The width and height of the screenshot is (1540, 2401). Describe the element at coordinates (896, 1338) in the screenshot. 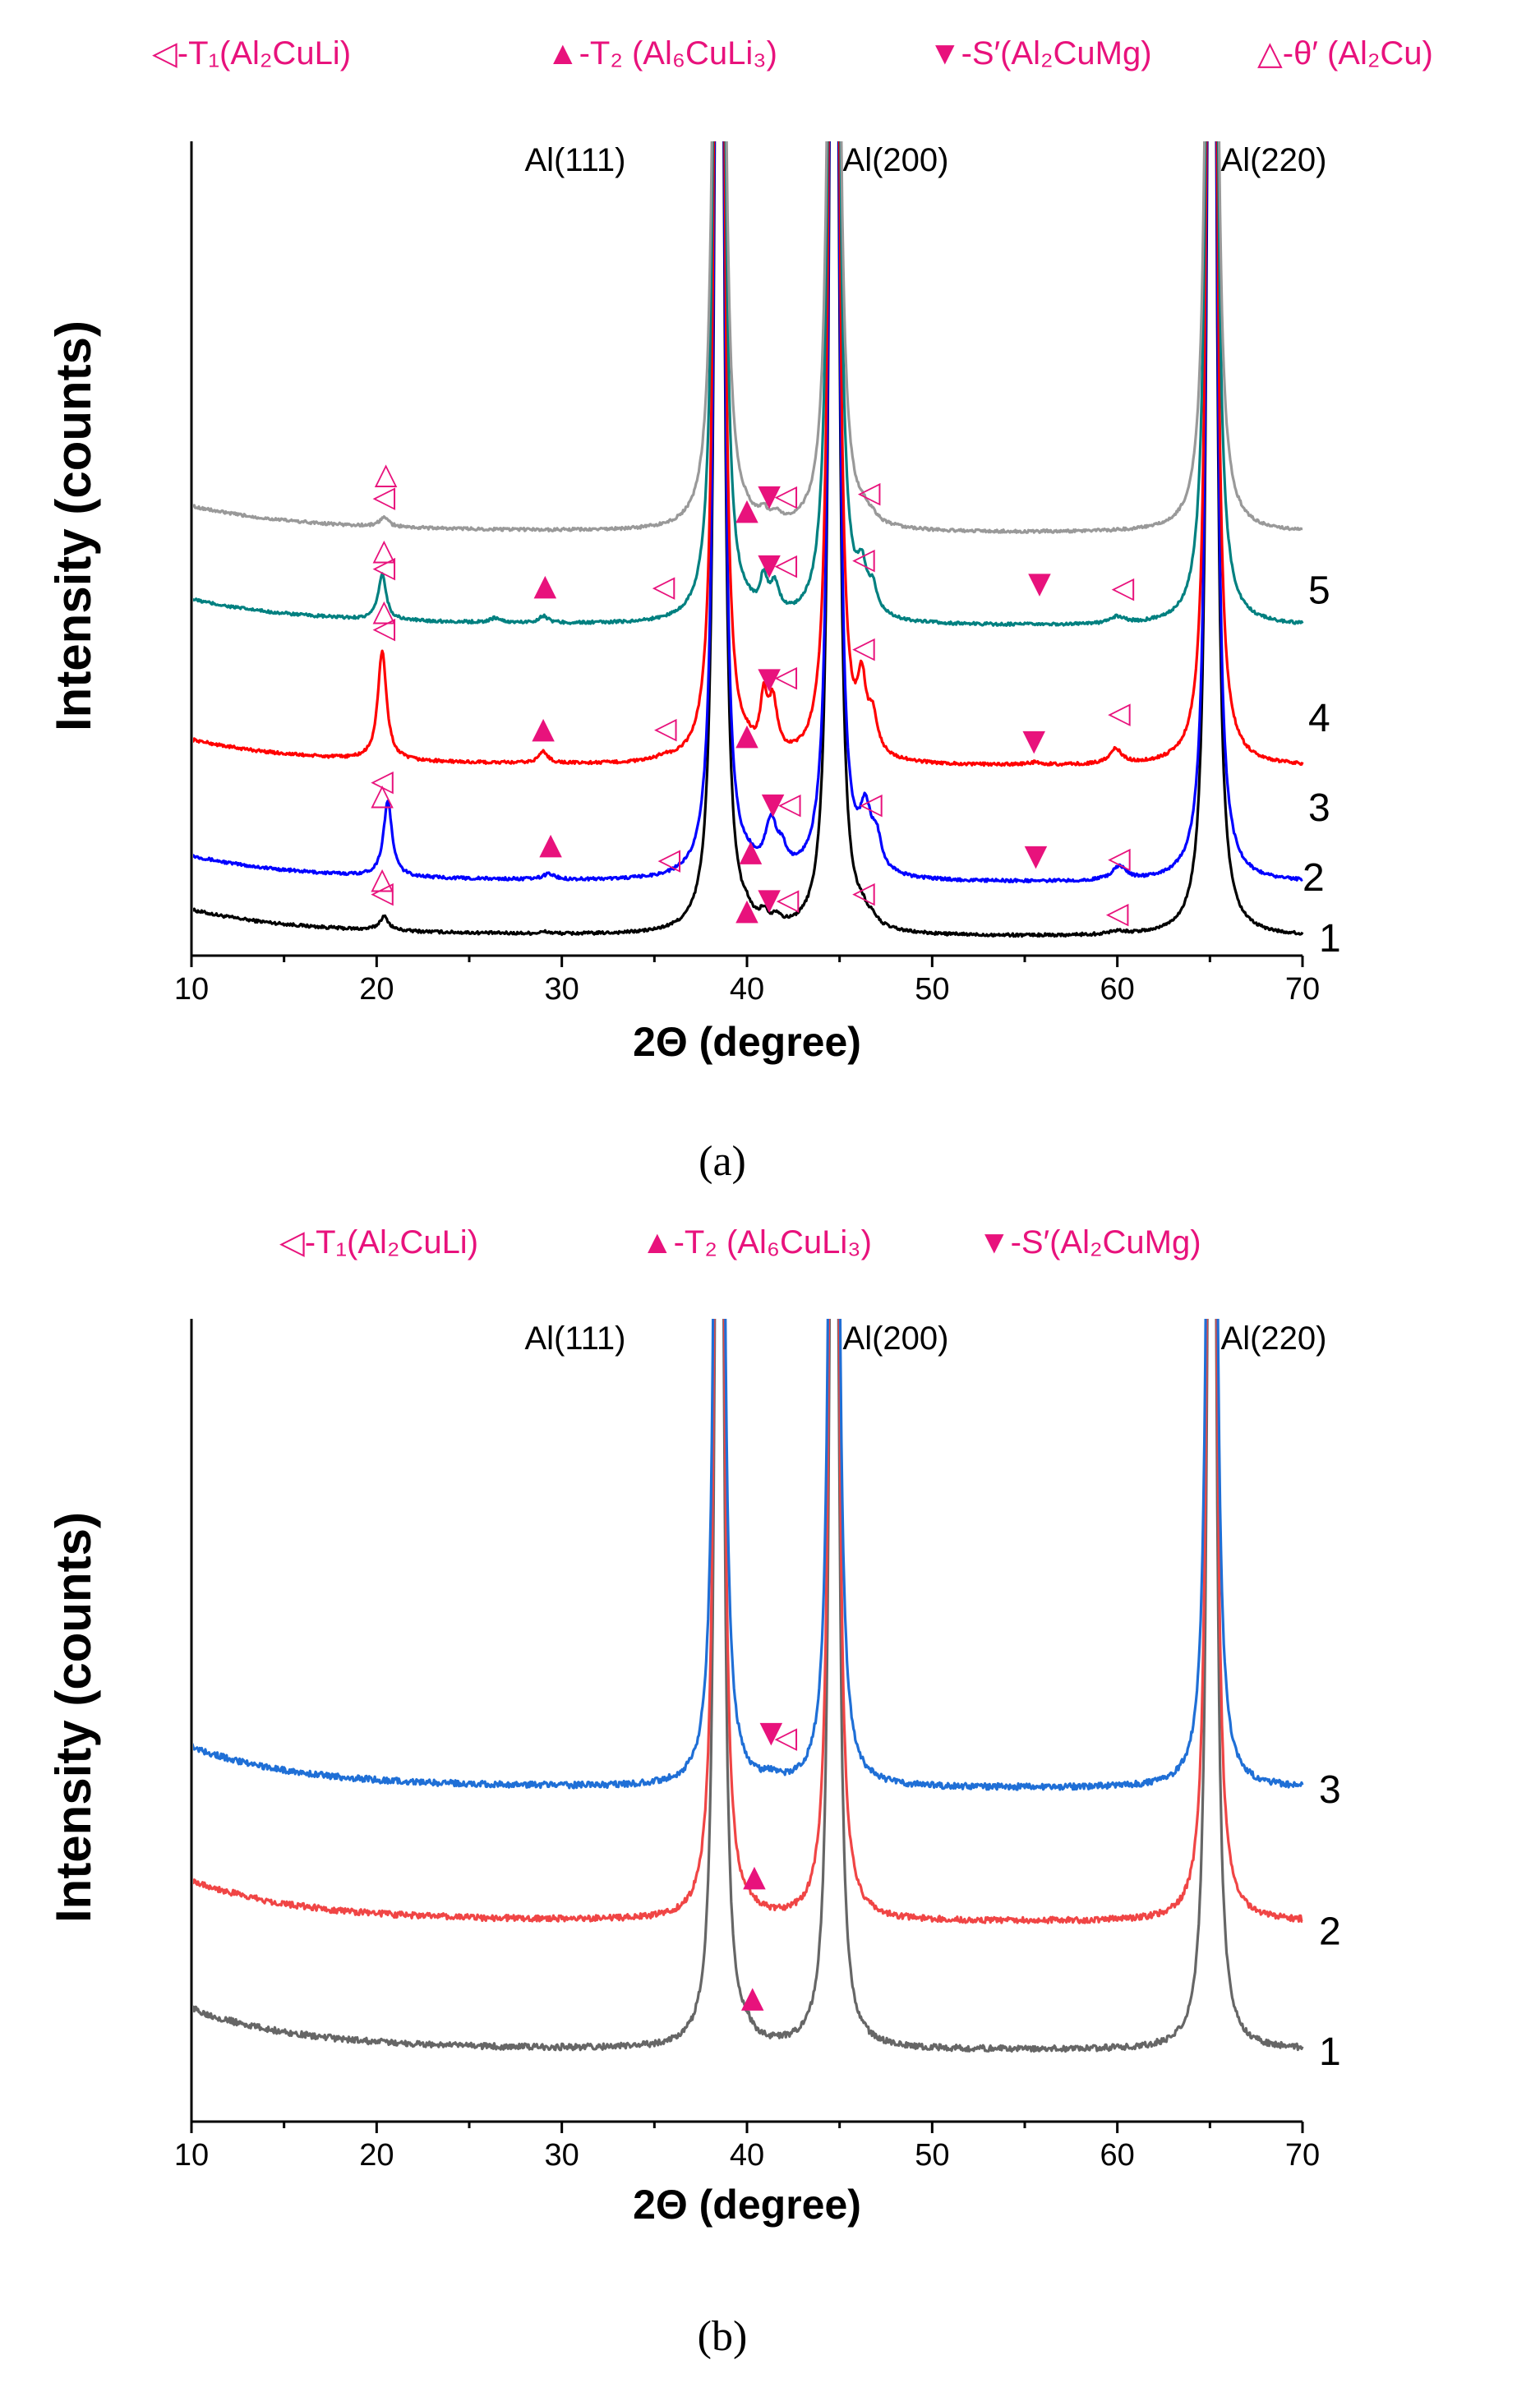

I see `reflection-label: Al(200)` at that location.